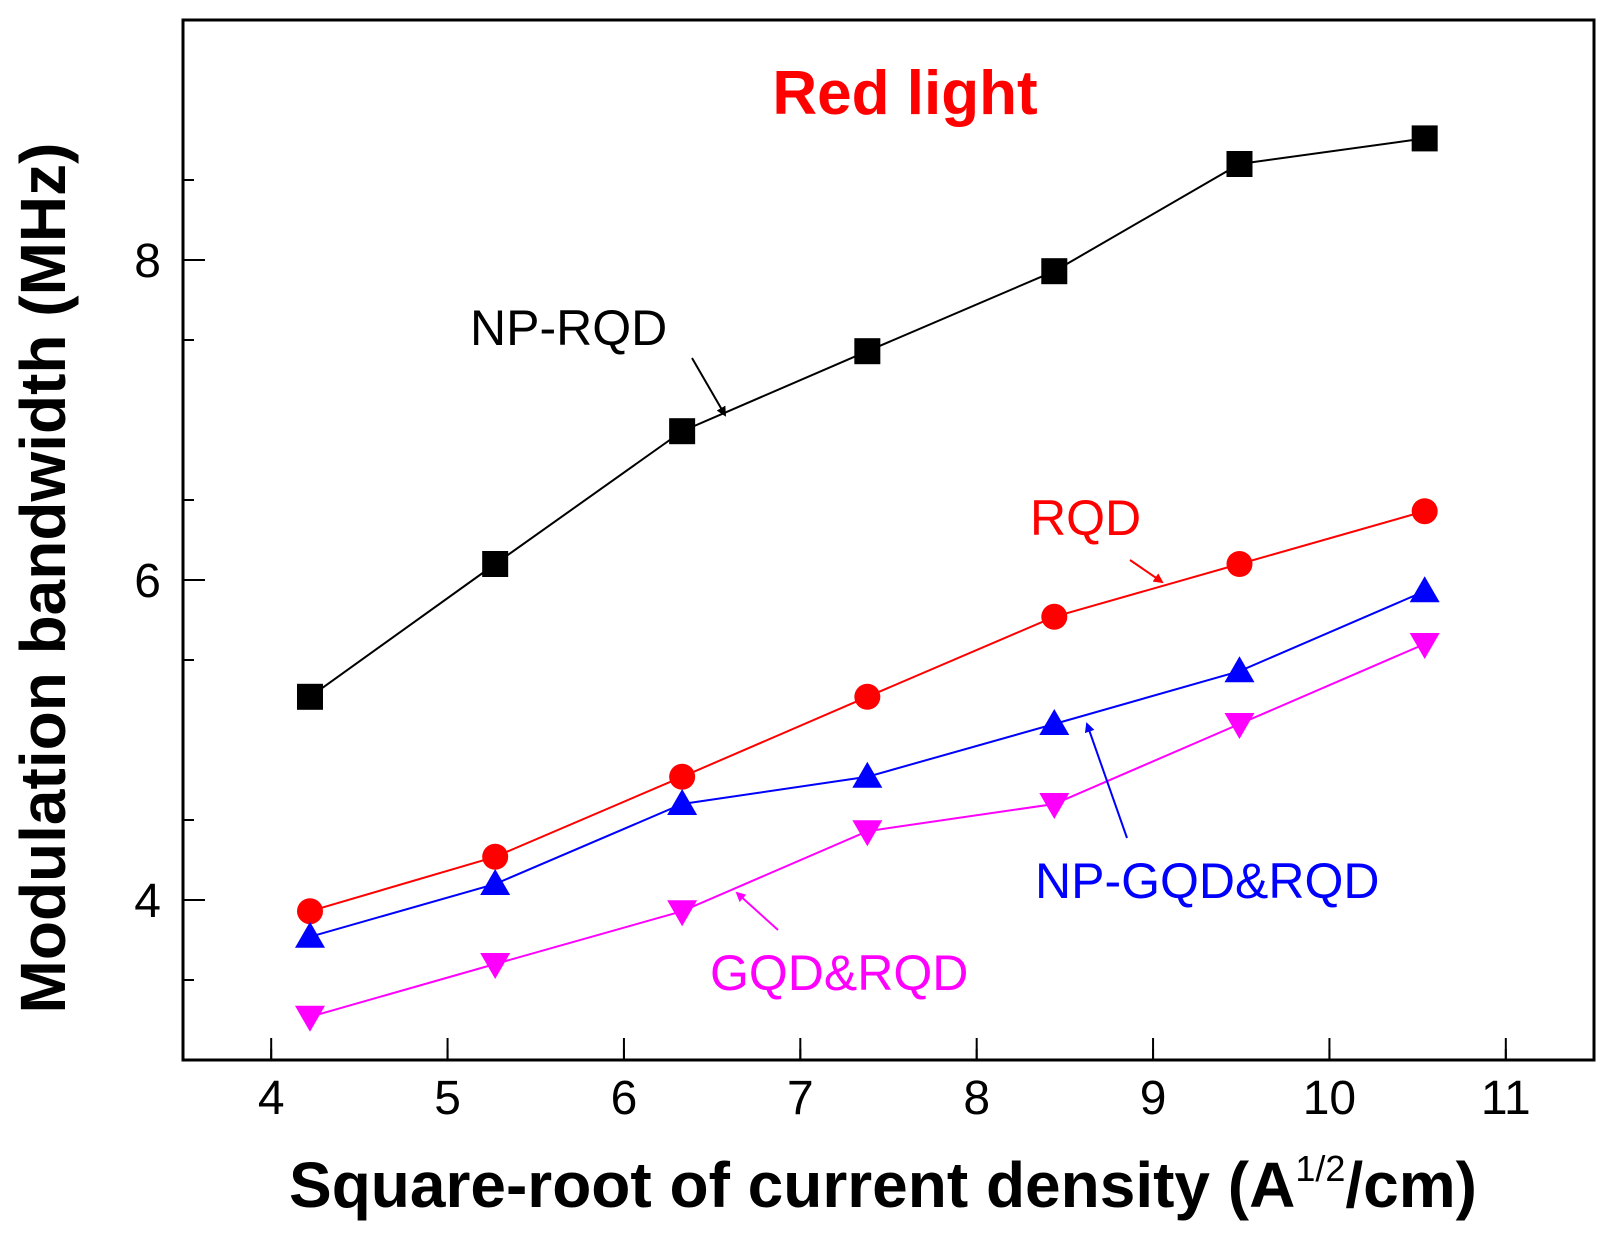  I want to click on x-axis-title-main: Square-root of current density (A, so click(792, 1185).